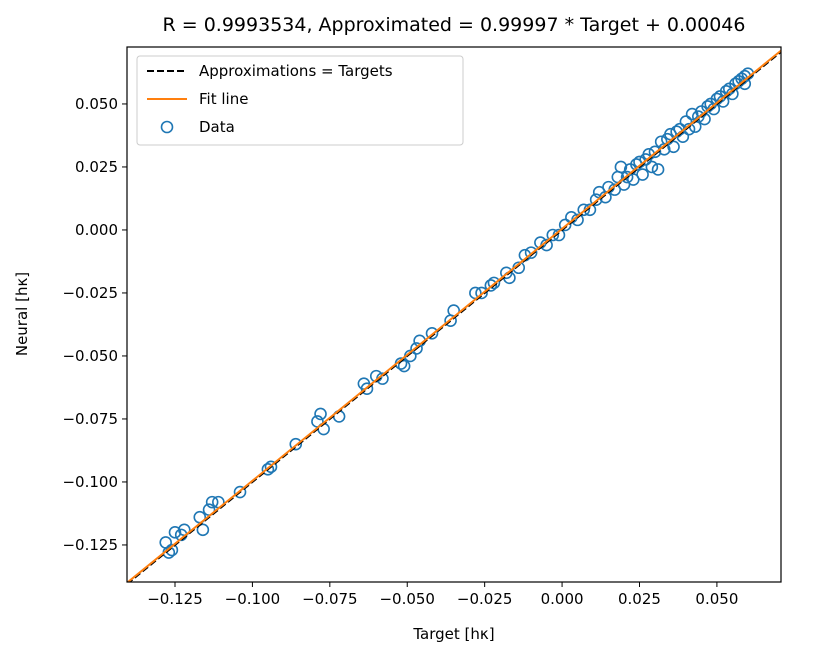 The width and height of the screenshot is (831, 661). Describe the element at coordinates (716, 599) in the screenshot. I see `x-tick-label: 0.050` at that location.